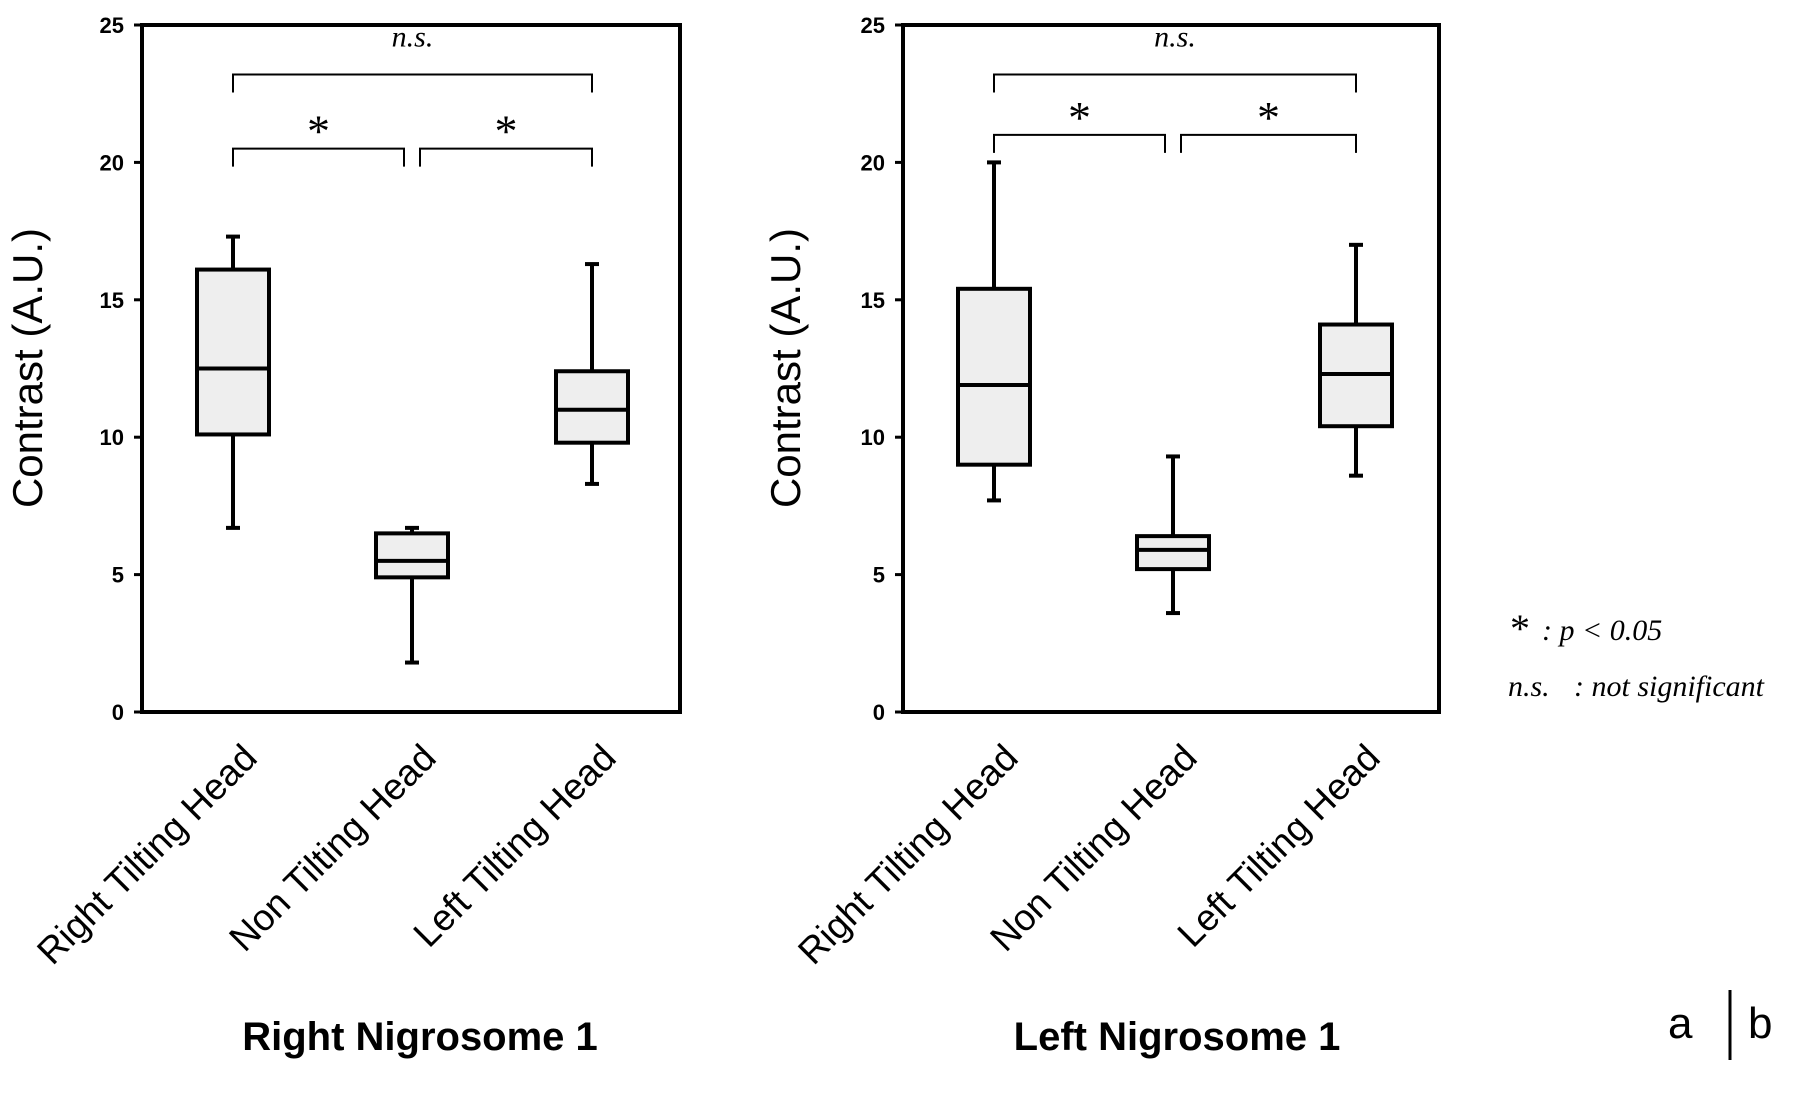 This screenshot has width=1800, height=1097. What do you see at coordinates (1720, 1025) in the screenshot?
I see `panel-labels: a b` at bounding box center [1720, 1025].